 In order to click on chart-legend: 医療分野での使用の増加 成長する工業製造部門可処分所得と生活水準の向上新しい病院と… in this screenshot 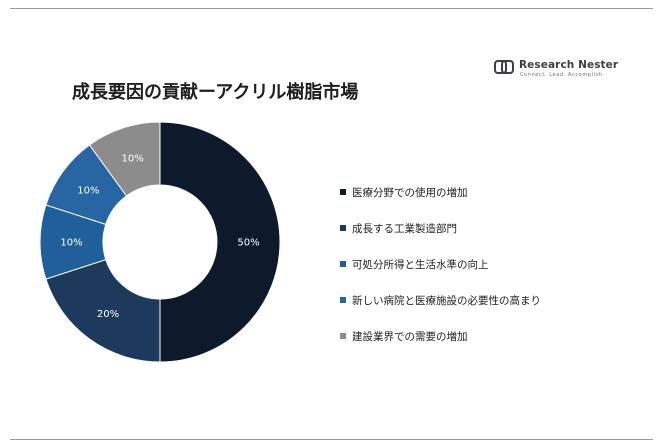, I will do `click(440, 275)`.